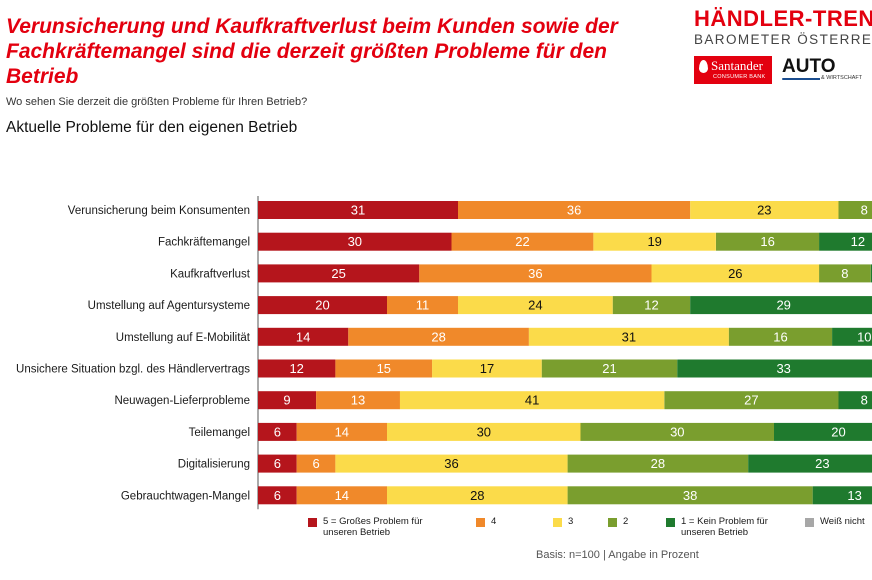  What do you see at coordinates (214, 465) in the screenshot?
I see `category-label: Digitalisierung` at bounding box center [214, 465].